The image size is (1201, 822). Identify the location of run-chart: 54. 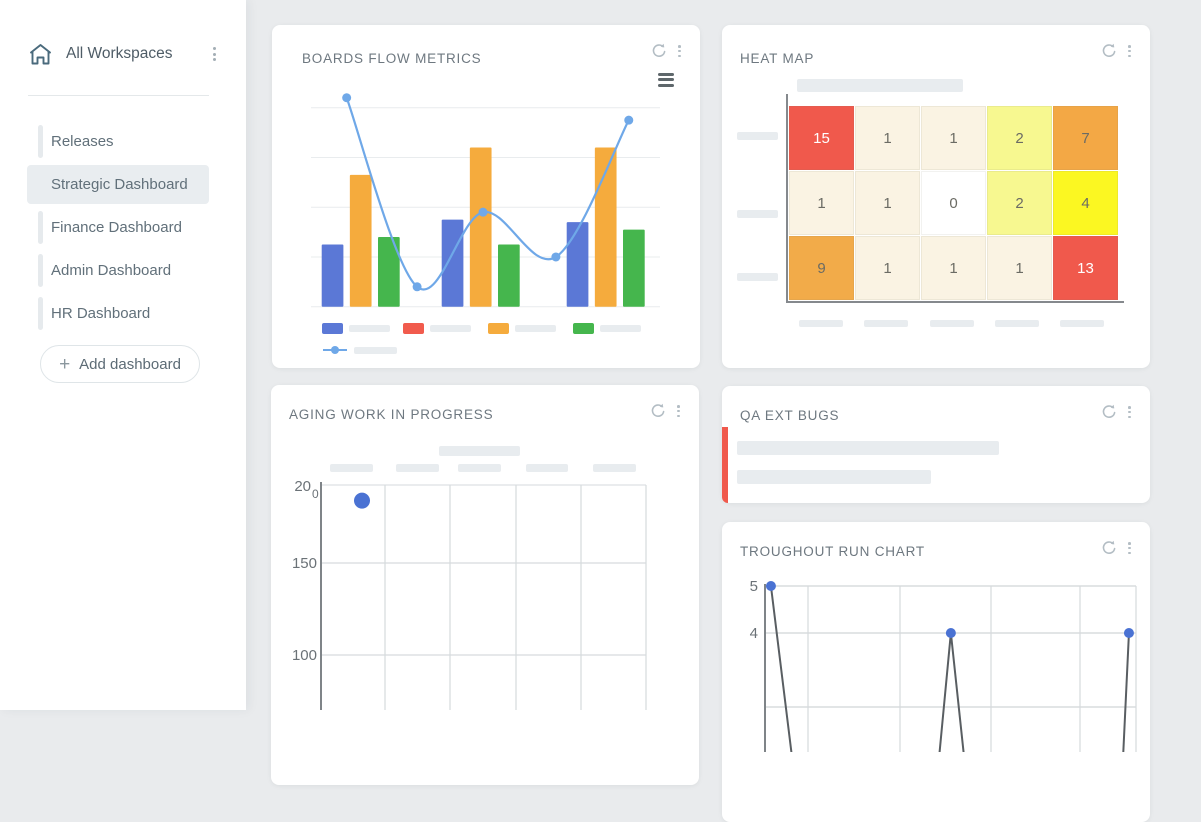
(943, 665).